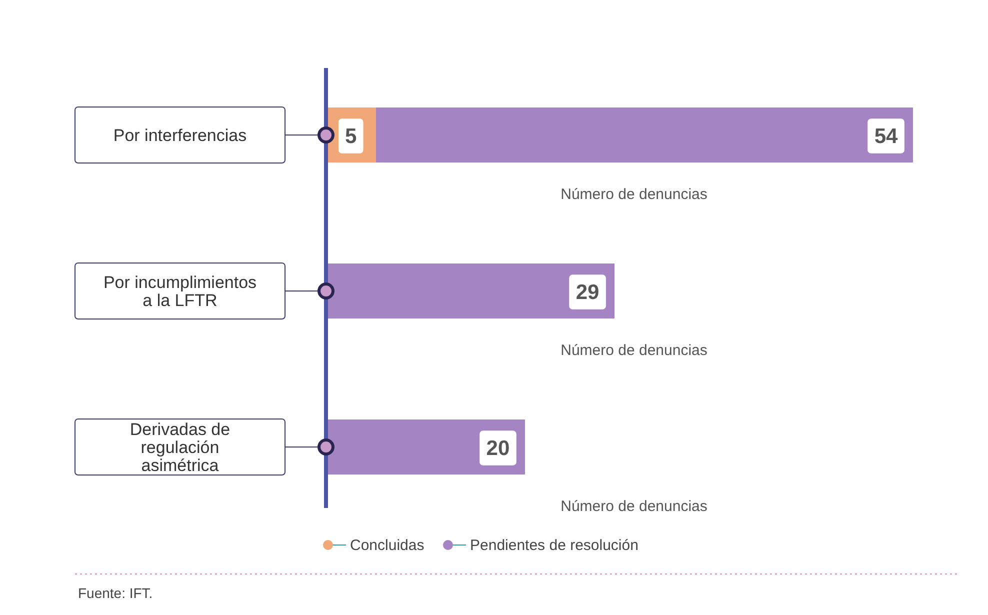 This screenshot has height=615, width=988. I want to click on data-label: 5, so click(351, 136).